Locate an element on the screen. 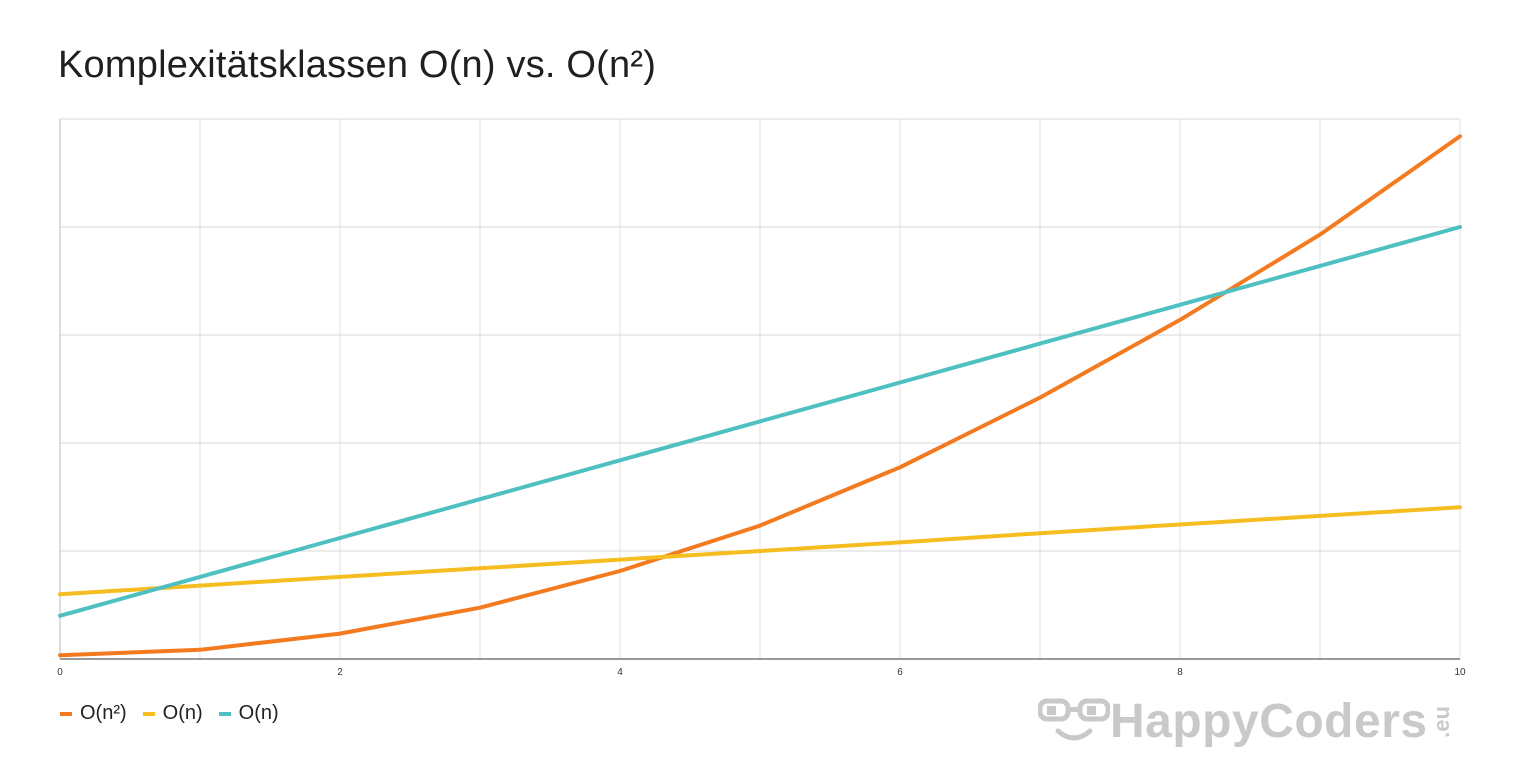 The width and height of the screenshot is (1520, 782). x-tick-label: 2 is located at coordinates (340, 672).